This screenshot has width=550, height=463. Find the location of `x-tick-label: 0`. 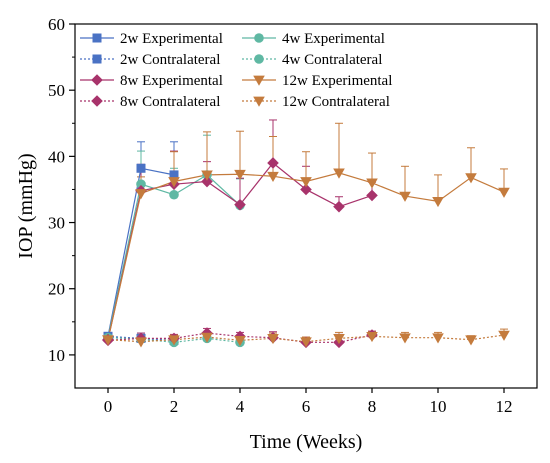

x-tick-label: 0 is located at coordinates (108, 406).